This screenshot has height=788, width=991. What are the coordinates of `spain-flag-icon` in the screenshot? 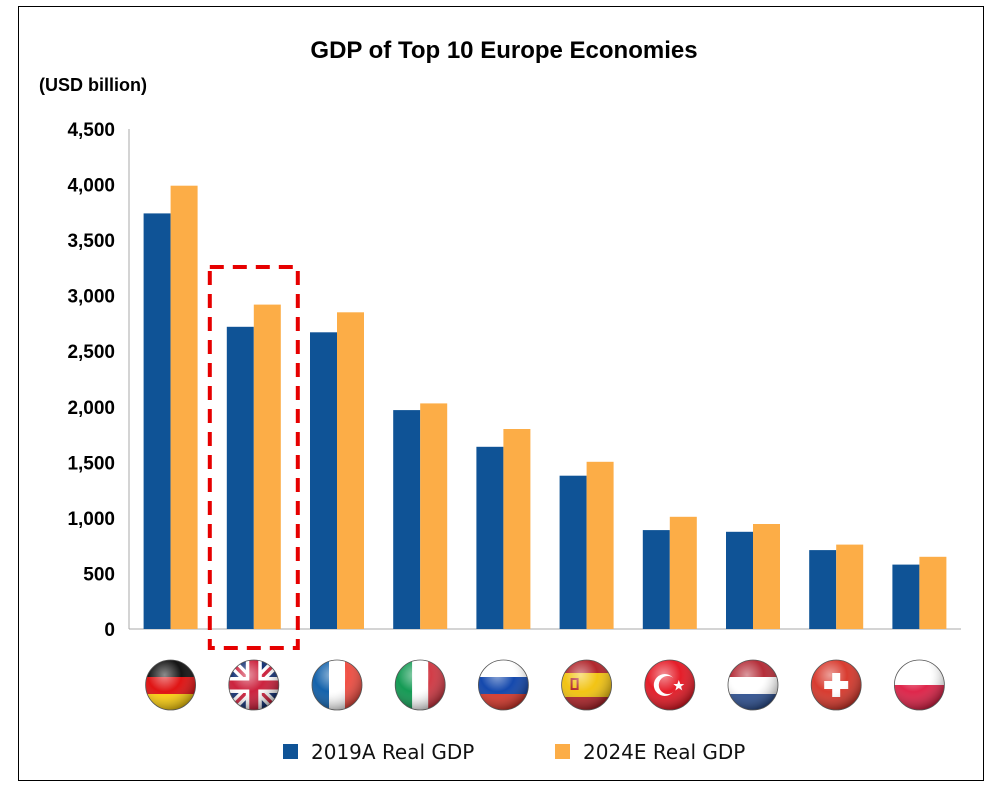 It's located at (586, 685).